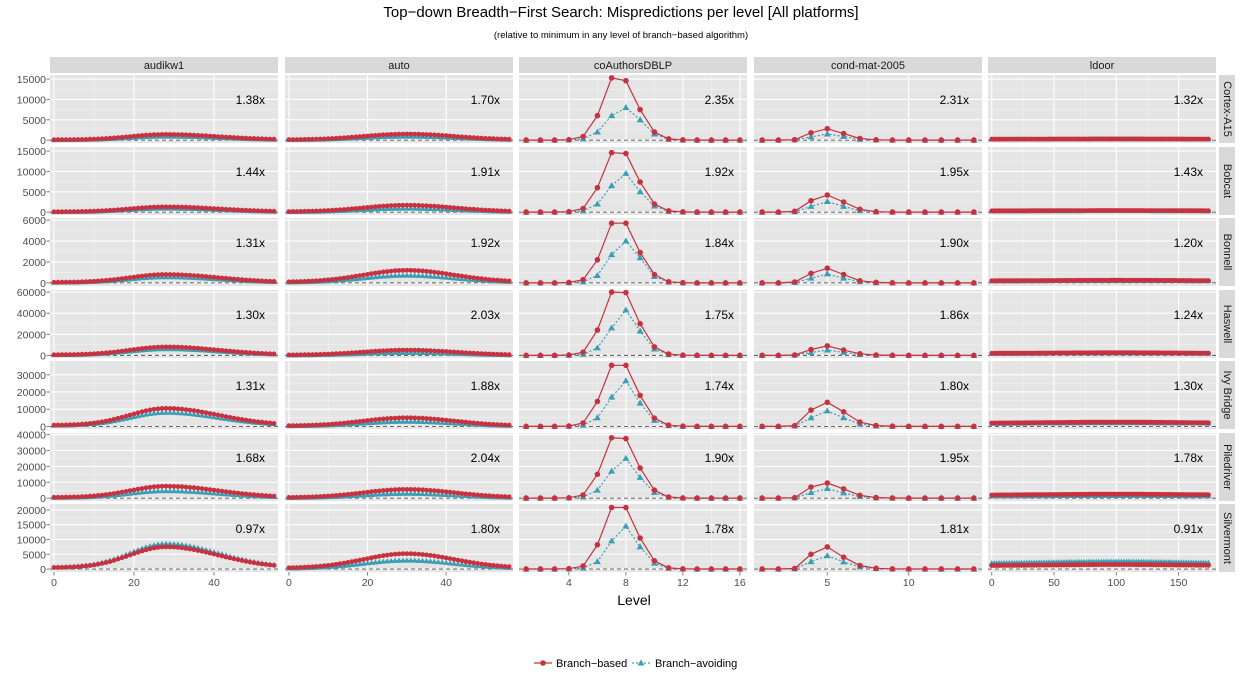  I want to click on y-tick-label: 5000, so click(35, 555).